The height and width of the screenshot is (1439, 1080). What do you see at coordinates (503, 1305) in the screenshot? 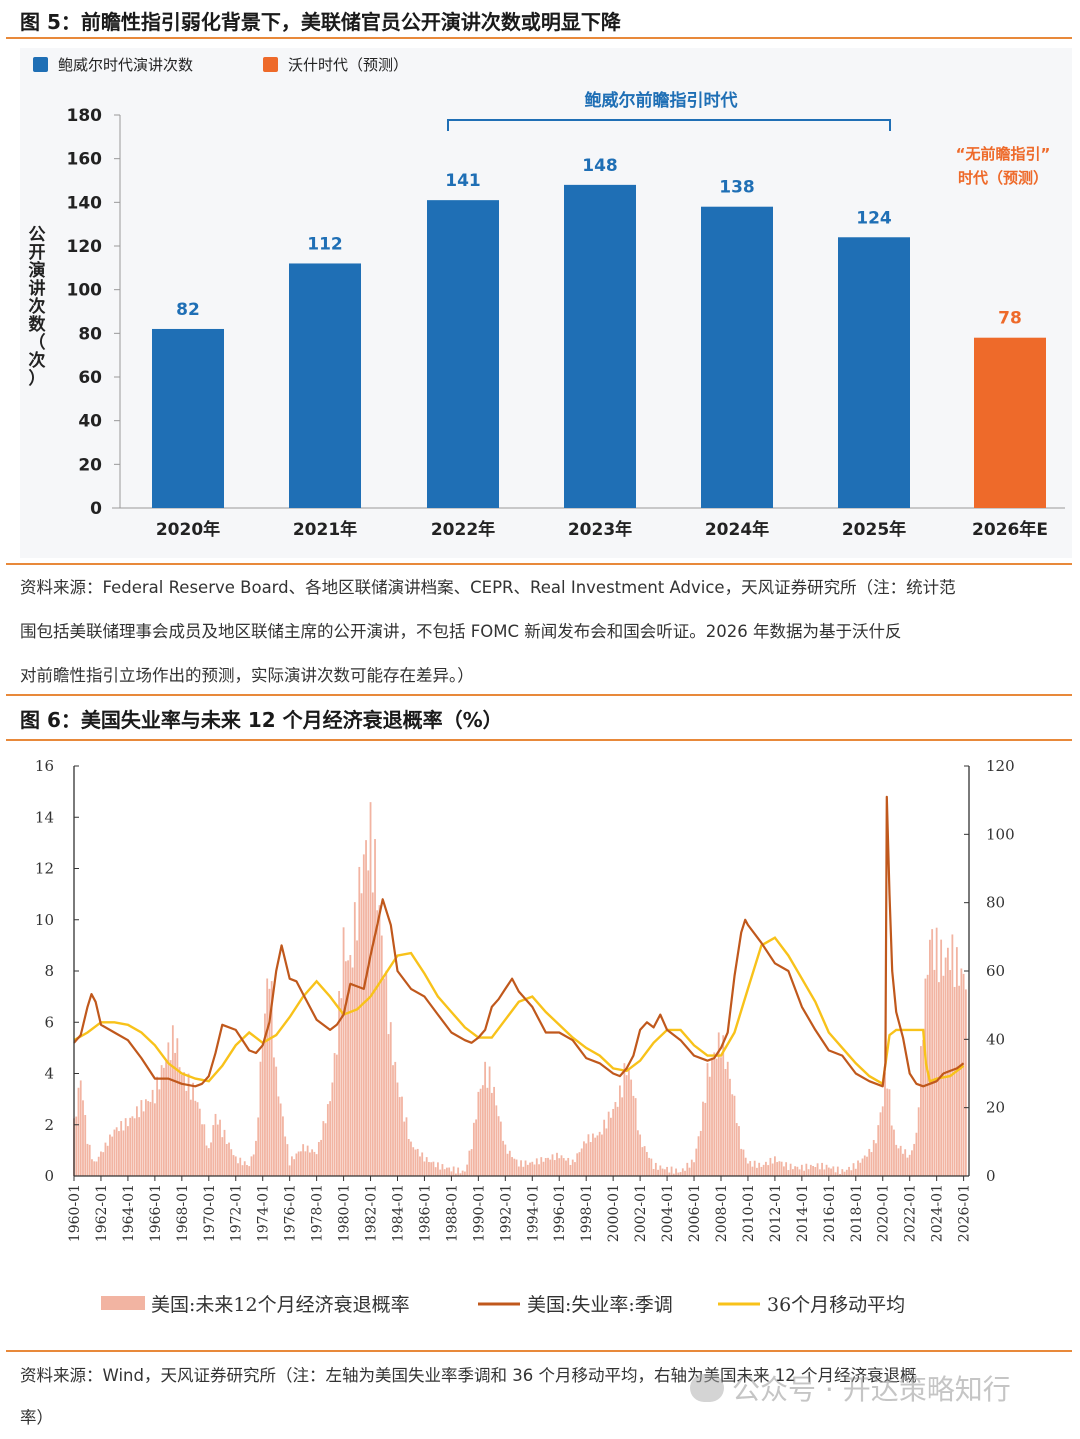
I see `chart6-legend: 美国:未来12个月经济衰退概率 美国:失业率:季调 36个月移动平均` at bounding box center [503, 1305].